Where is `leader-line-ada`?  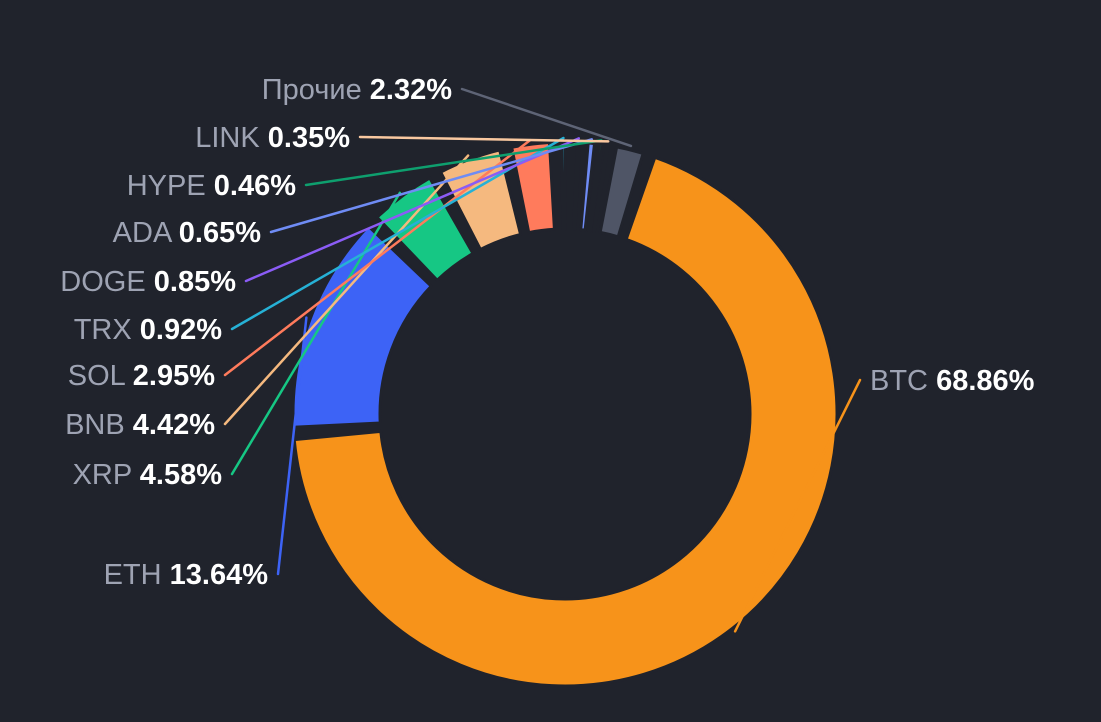 leader-line-ada is located at coordinates (431, 186).